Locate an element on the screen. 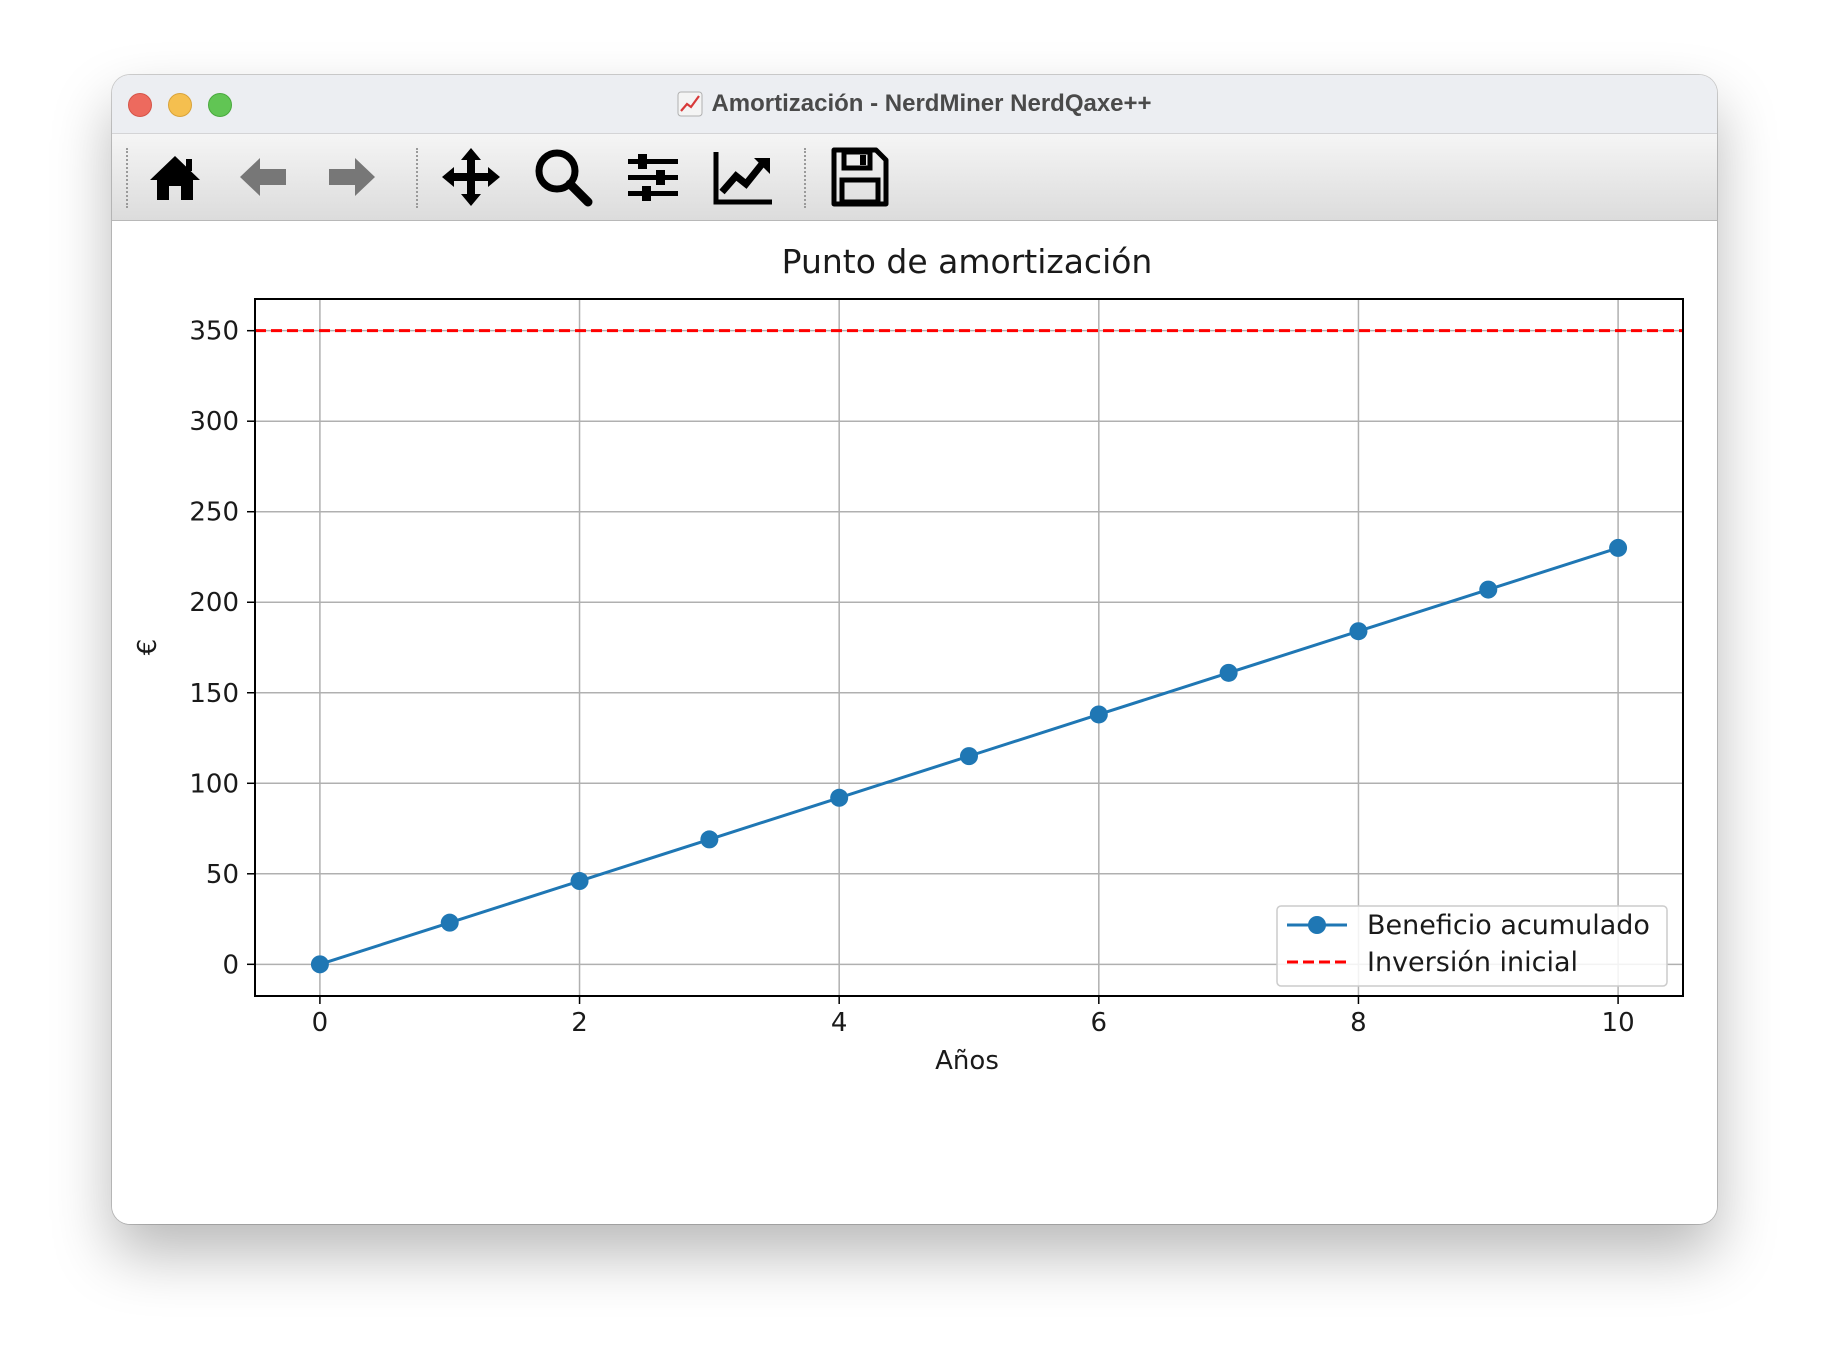 The image size is (1824, 1368). legend-label-beneficio: Beneficio acumulado is located at coordinates (1508, 925).